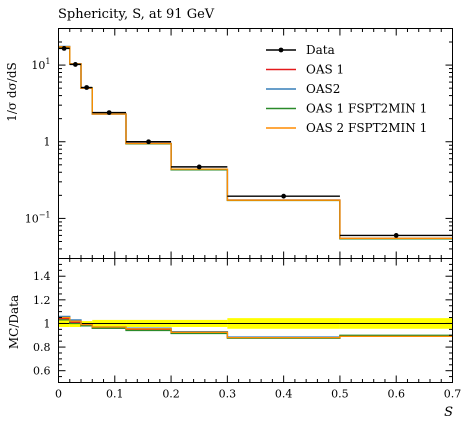 The width and height of the screenshot is (467, 421). Describe the element at coordinates (366, 128) in the screenshot. I see `legend-label: OAS 2 FSPT2MIN 1` at that location.